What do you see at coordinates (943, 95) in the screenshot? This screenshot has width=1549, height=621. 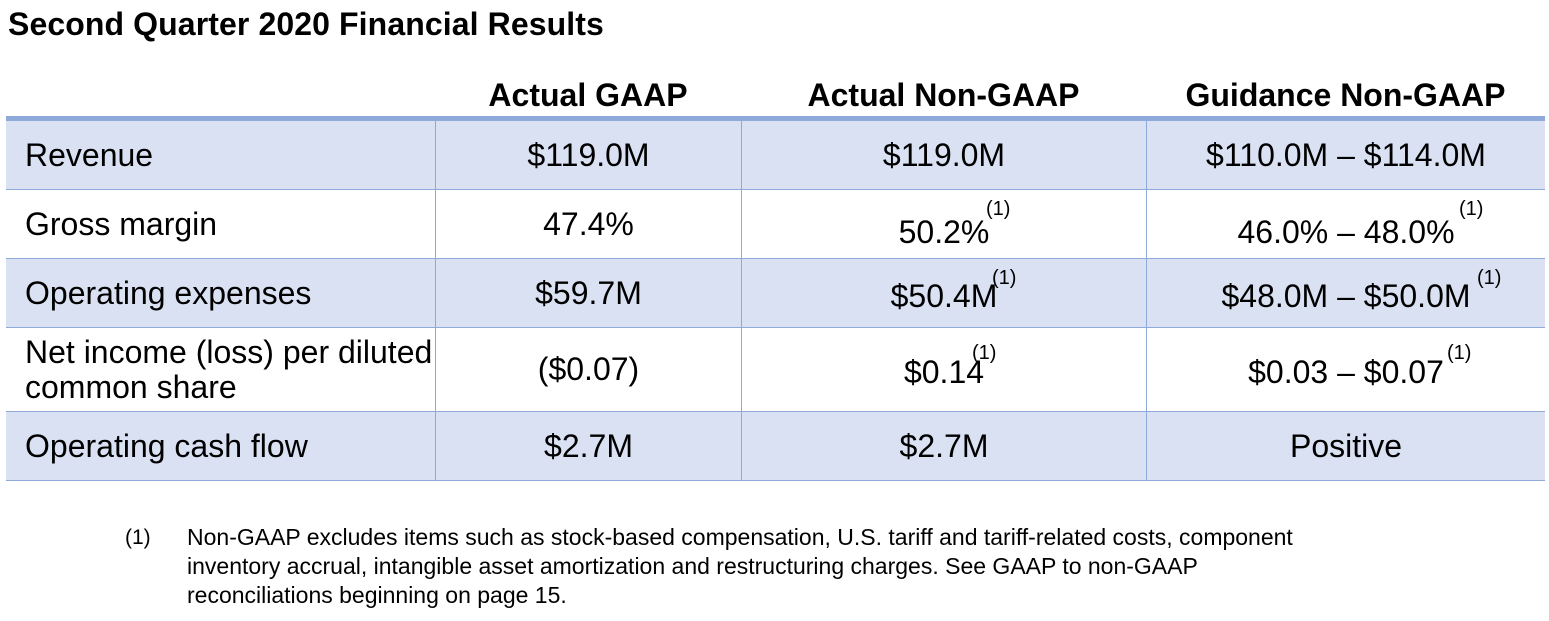 I see `header-actual-non-gaap: Actual Non-GAAP` at bounding box center [943, 95].